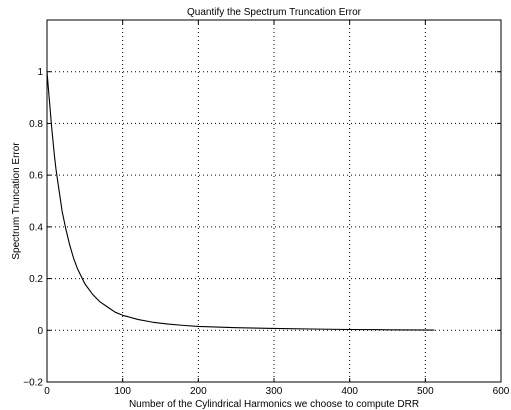  I want to click on x-tick-label: 400, so click(349, 391).